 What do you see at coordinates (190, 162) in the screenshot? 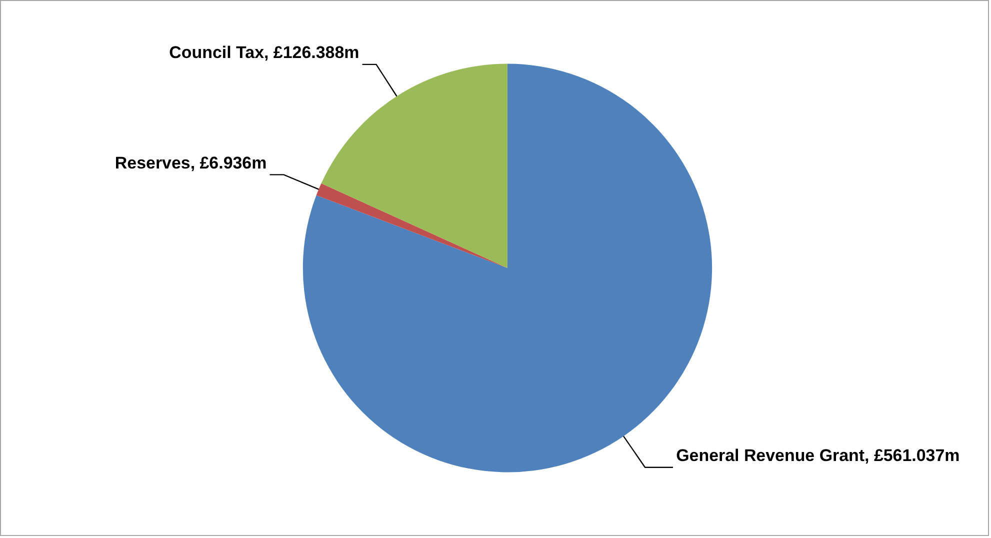
I see `slice-label: Reserves, £6.936m` at bounding box center [190, 162].